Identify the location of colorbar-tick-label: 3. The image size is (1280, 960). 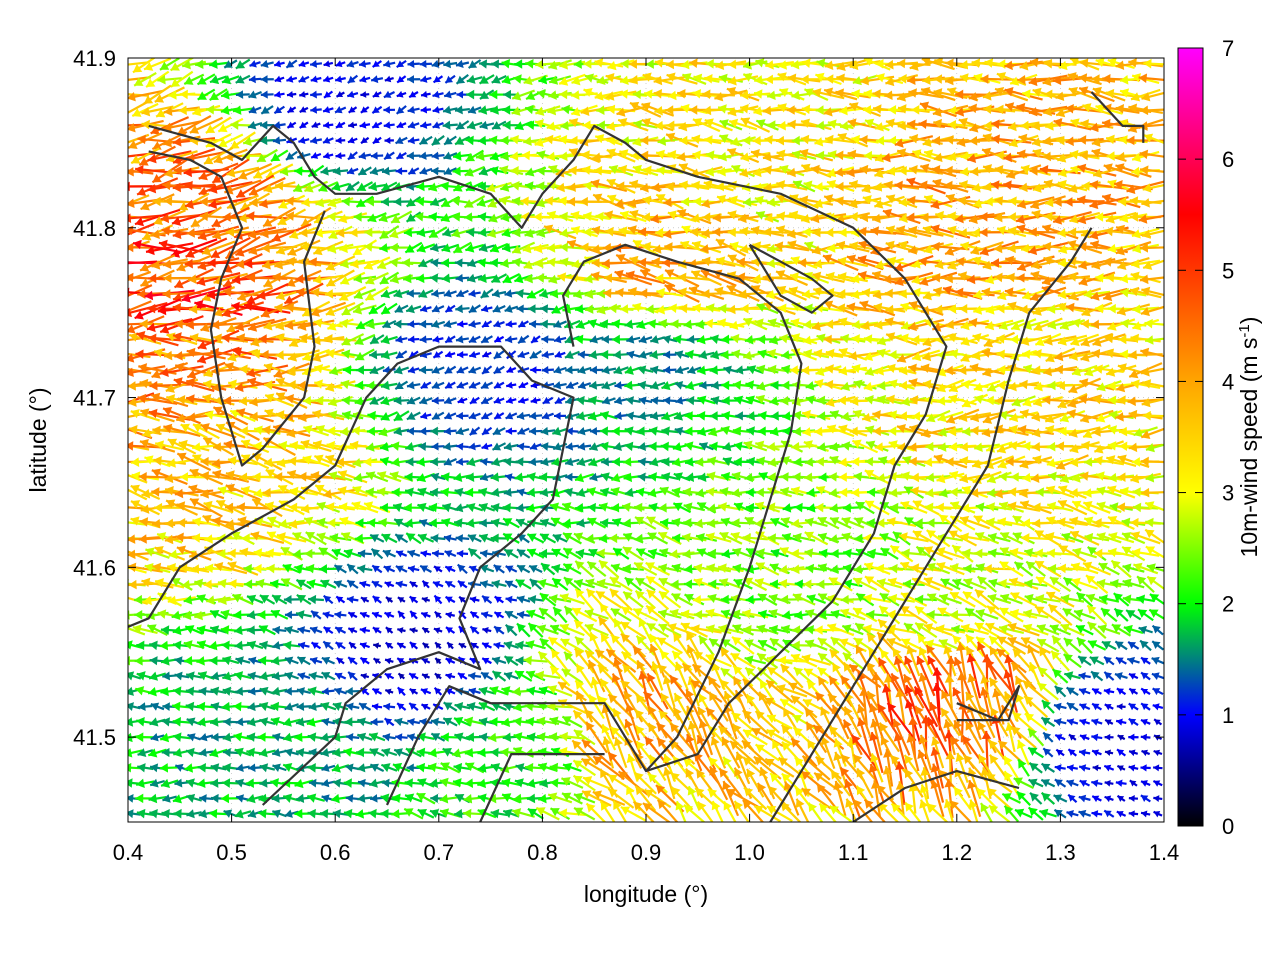
(1228, 493).